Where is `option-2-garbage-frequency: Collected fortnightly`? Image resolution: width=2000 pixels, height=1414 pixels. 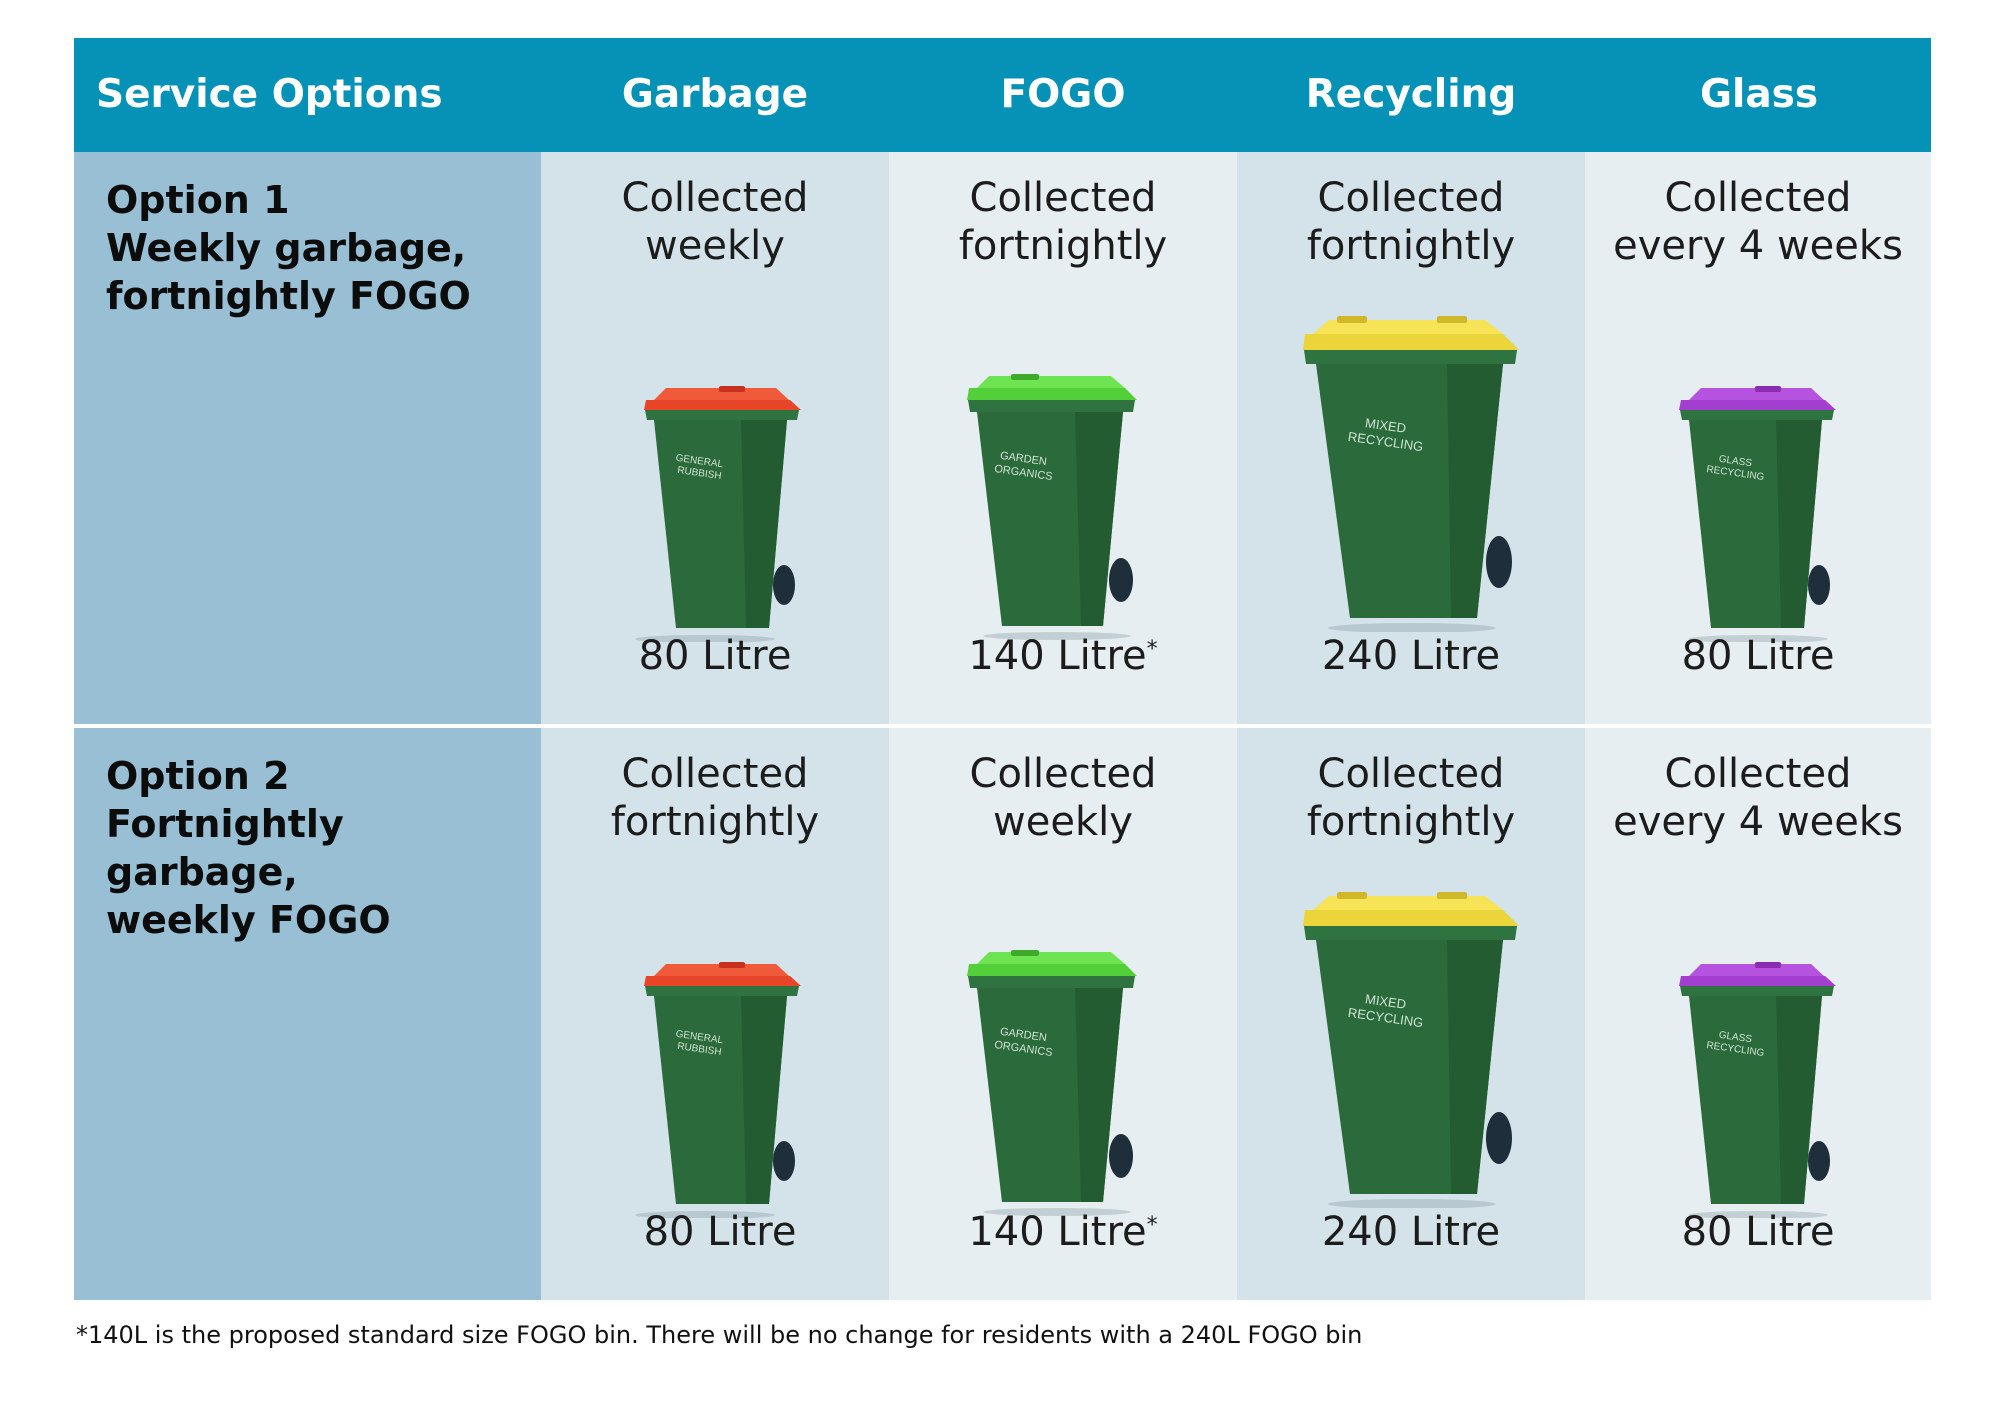
option-2-garbage-frequency: Collected fortnightly is located at coordinates (715, 798).